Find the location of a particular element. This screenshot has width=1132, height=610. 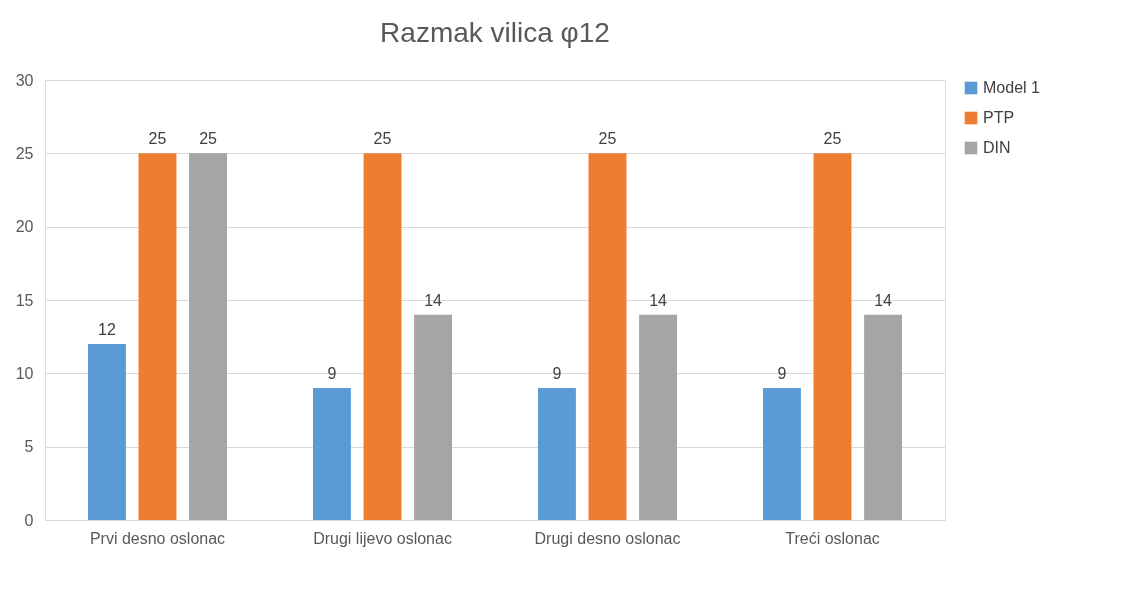

y-tick-label: 15 is located at coordinates (24, 300).